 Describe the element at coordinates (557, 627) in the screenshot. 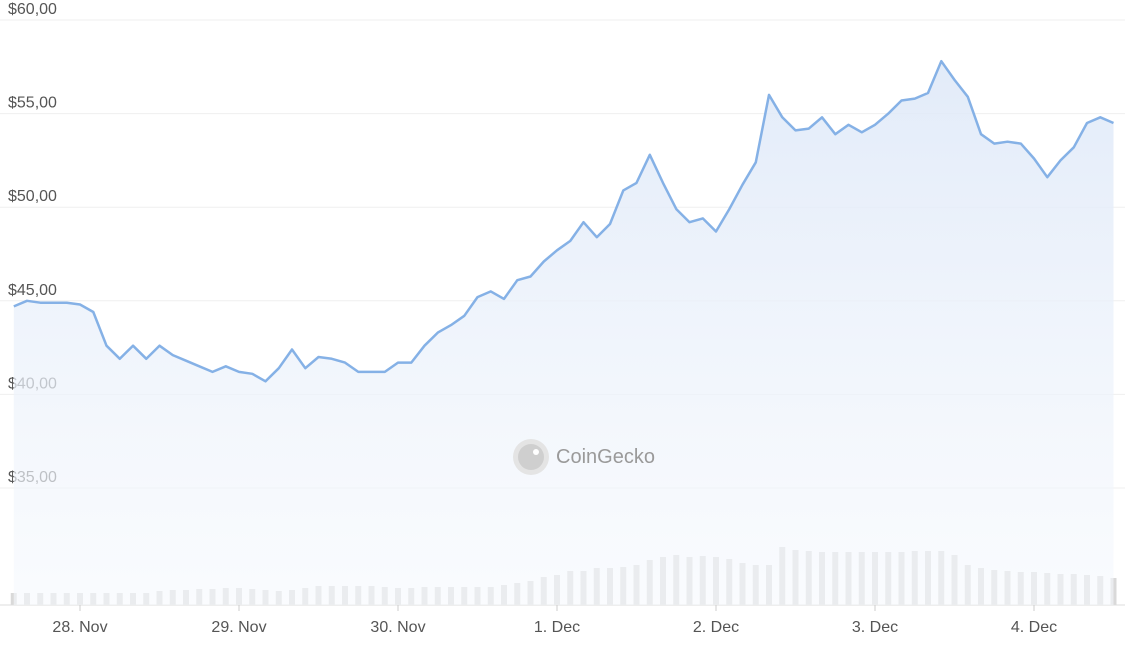

I see `x-tick-label: 1. Dec` at that location.